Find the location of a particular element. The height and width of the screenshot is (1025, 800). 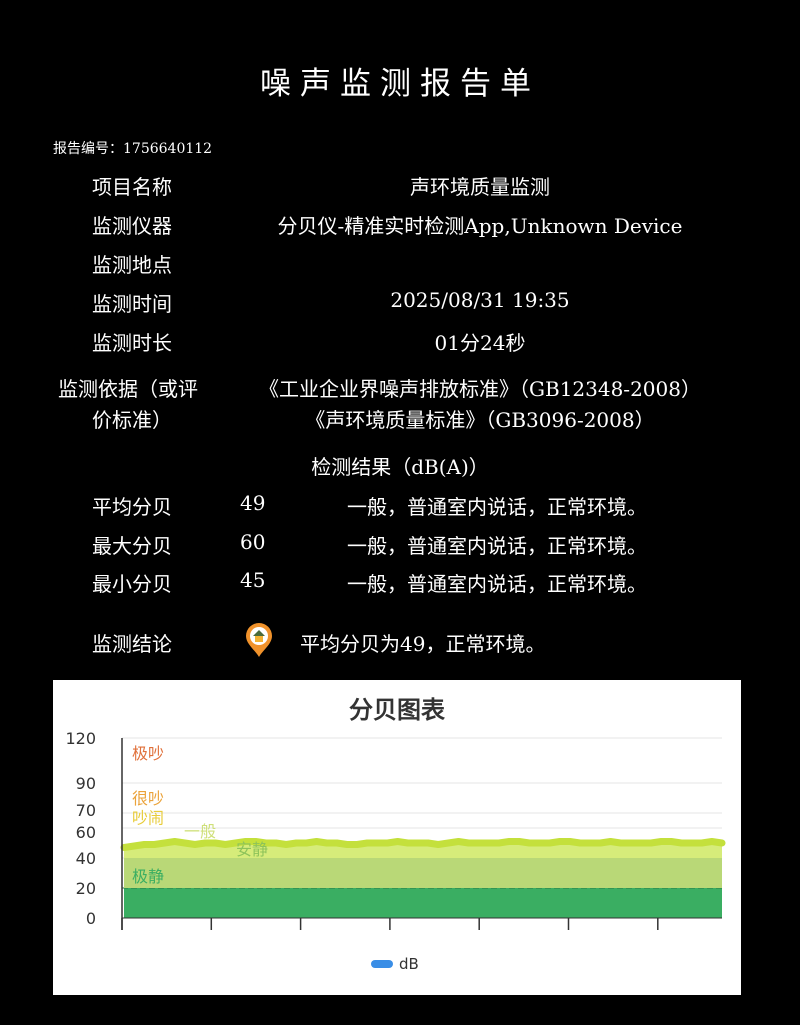

y-tick-label: 0 is located at coordinates (91, 918).